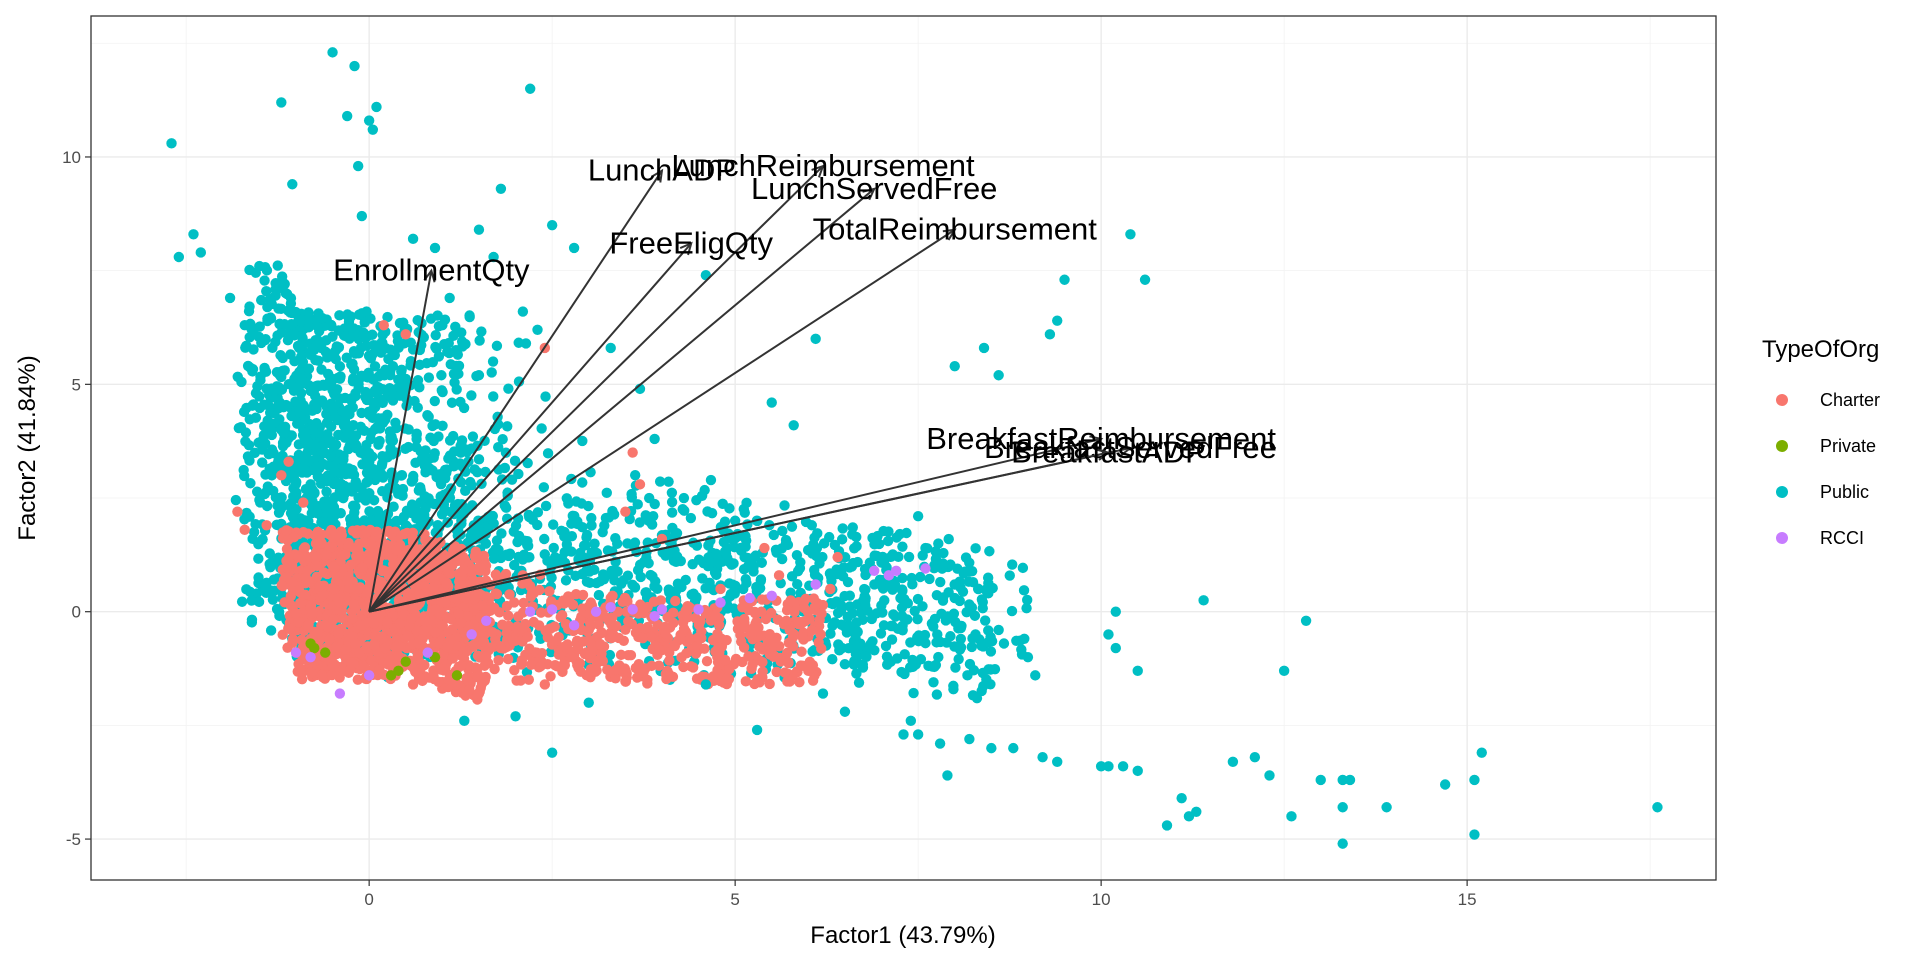 This screenshot has width=1920, height=965. Describe the element at coordinates (76, 384) in the screenshot. I see `y-tick-label: 5` at that location.